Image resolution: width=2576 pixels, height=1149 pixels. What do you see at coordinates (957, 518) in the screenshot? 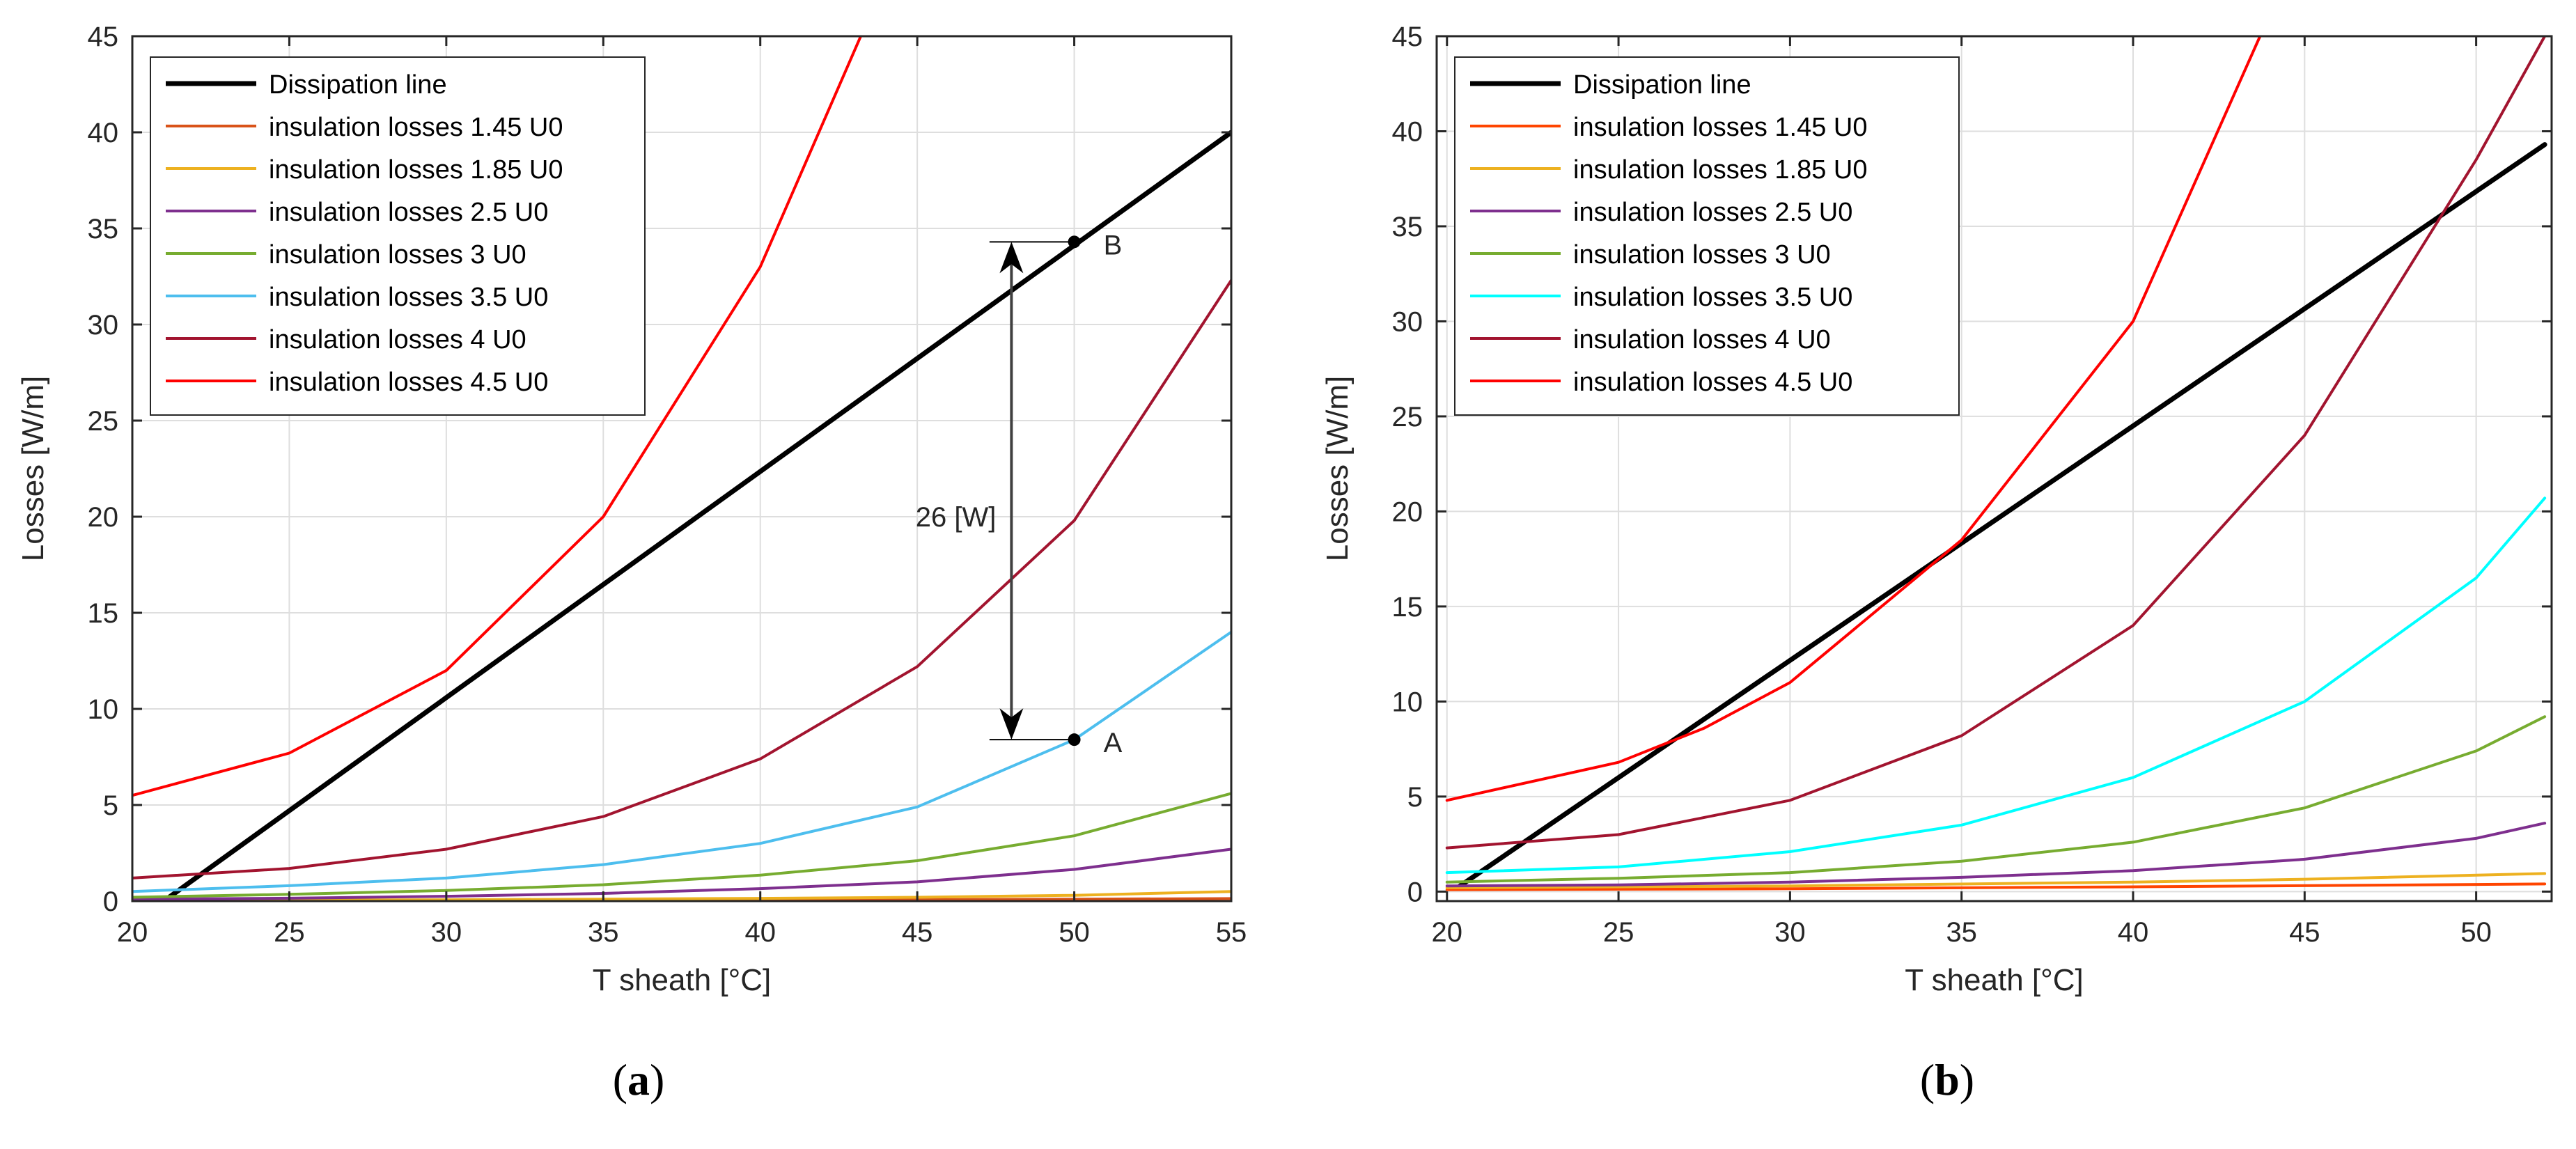
I see `arrow-difference-label: 26 [W]` at bounding box center [957, 518].